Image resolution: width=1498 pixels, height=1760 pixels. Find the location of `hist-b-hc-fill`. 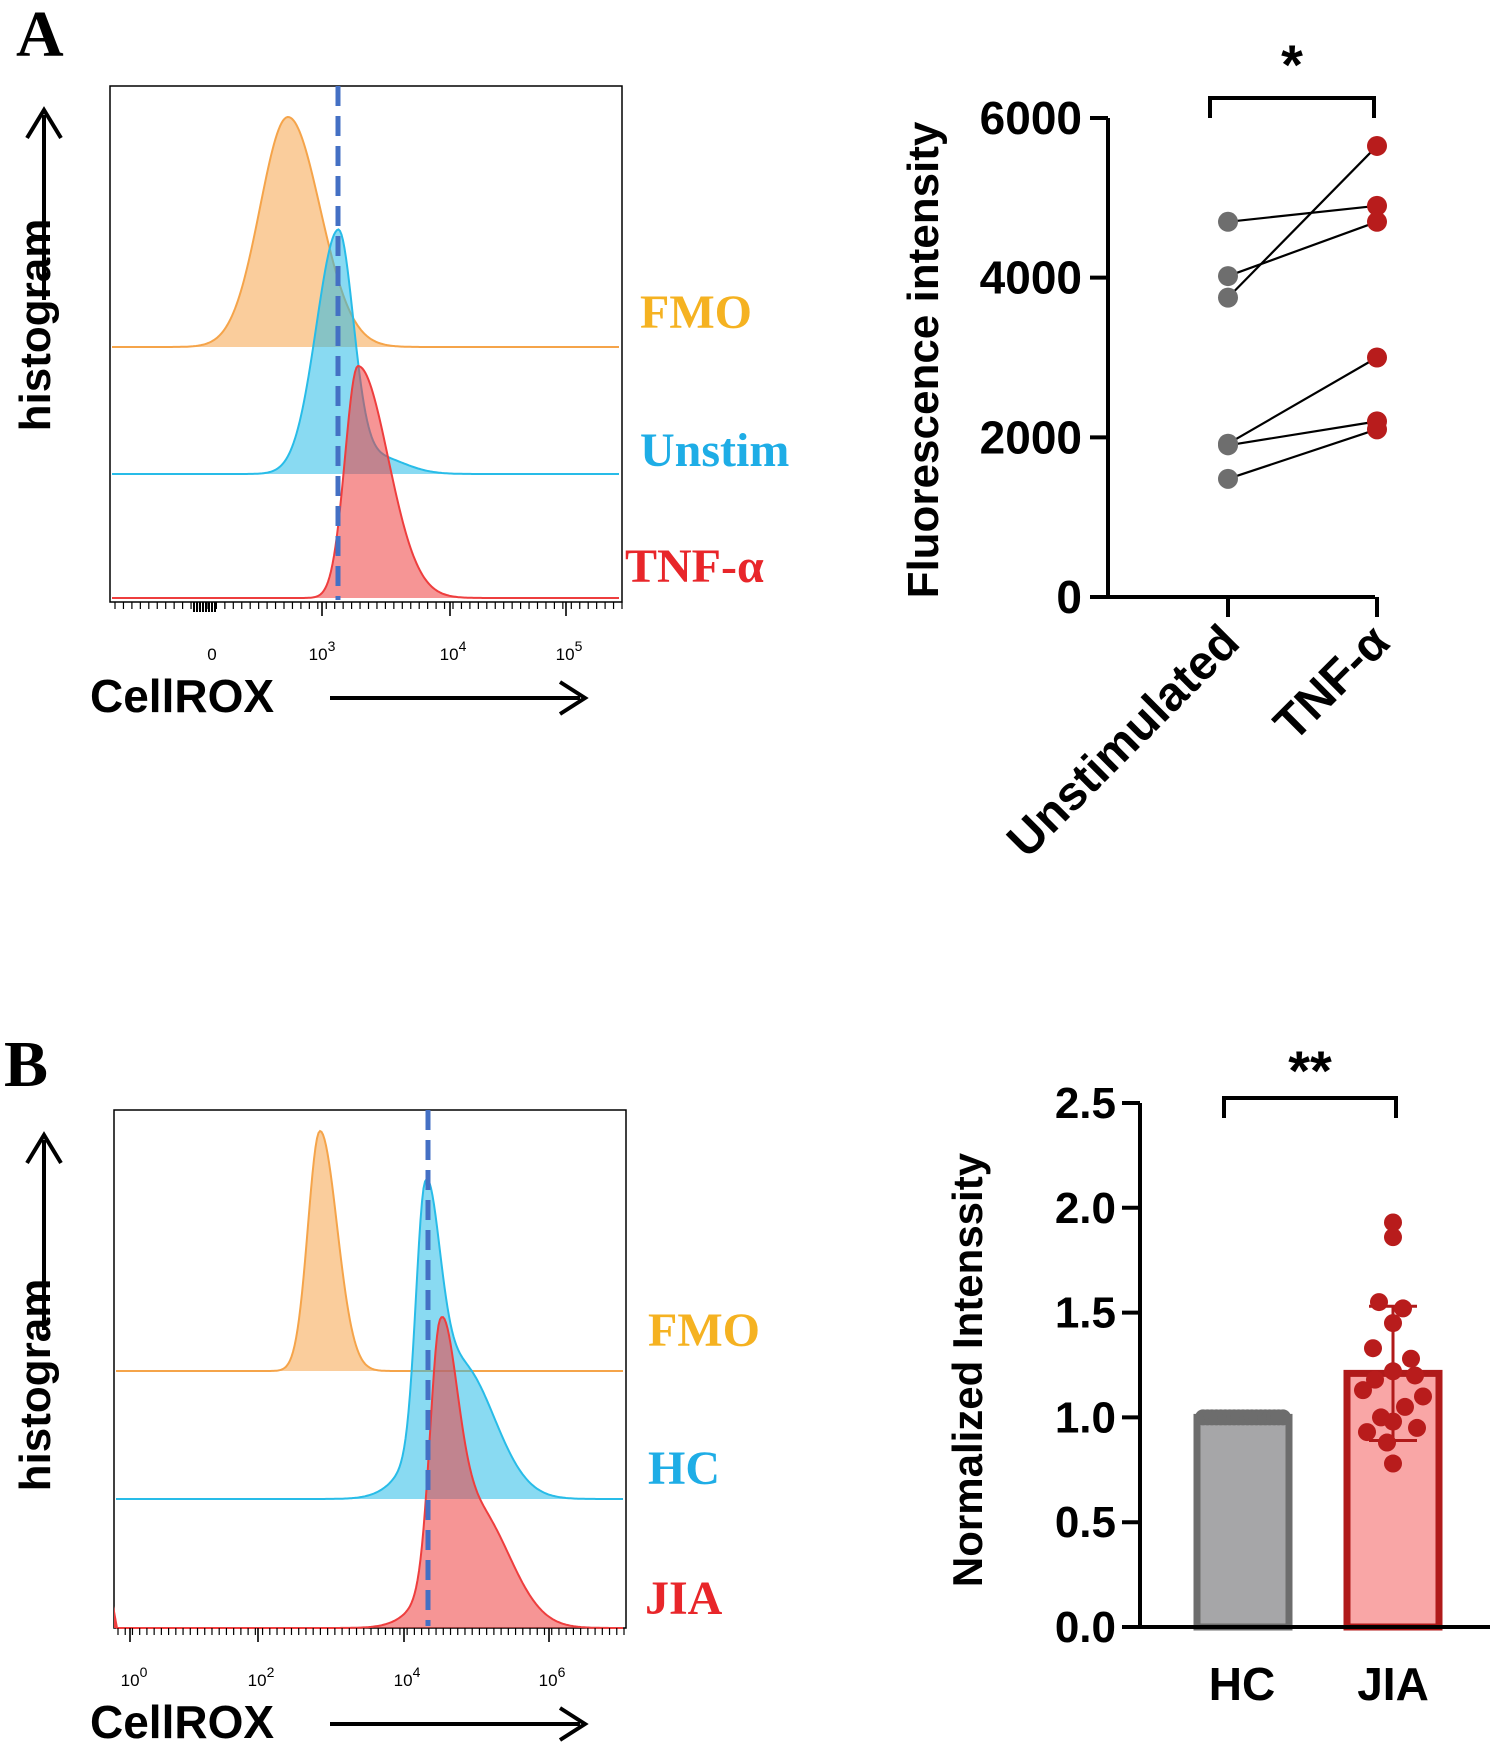

hist-b-hc-fill is located at coordinates (370, 1339).